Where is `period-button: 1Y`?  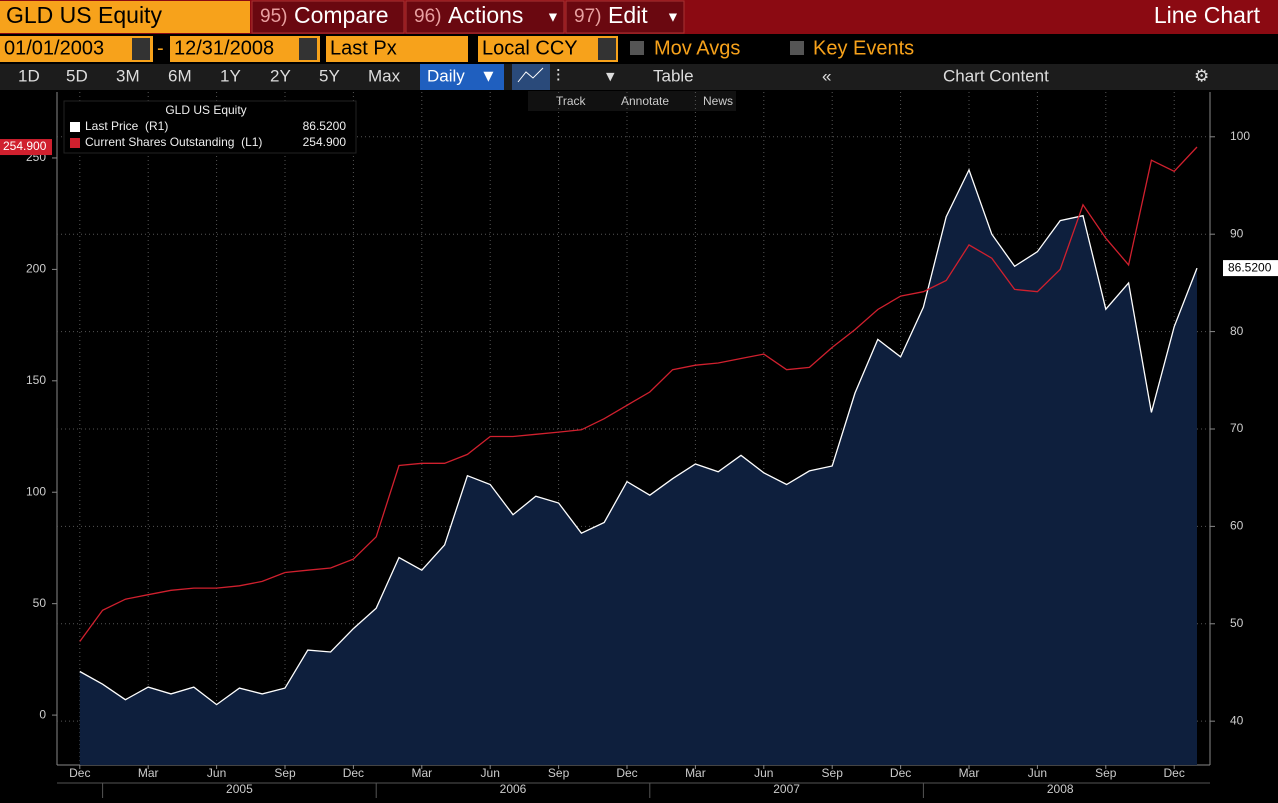
period-button: 1Y is located at coordinates (230, 75).